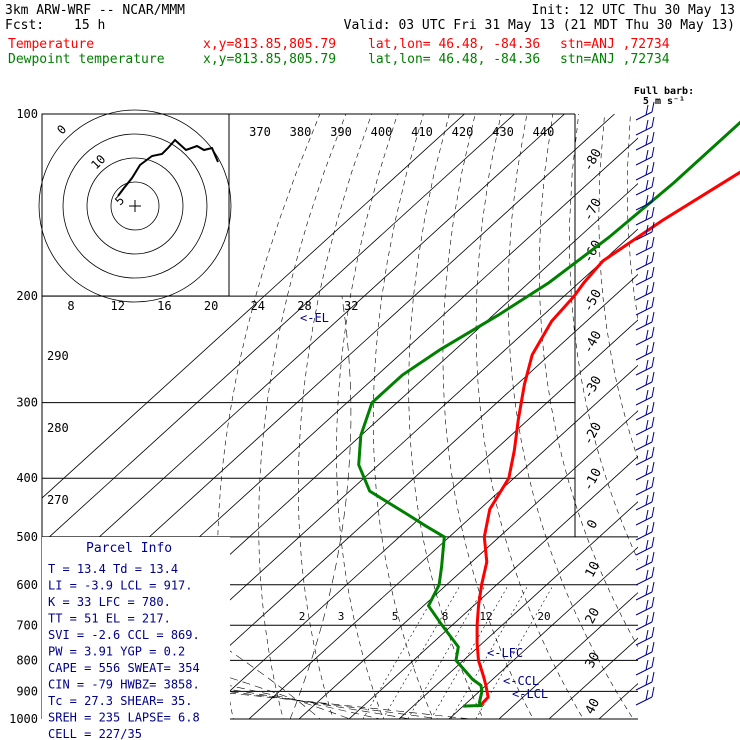 Image resolution: width=740 pixels, height=740 pixels. I want to click on theta-label: 420, so click(463, 132).